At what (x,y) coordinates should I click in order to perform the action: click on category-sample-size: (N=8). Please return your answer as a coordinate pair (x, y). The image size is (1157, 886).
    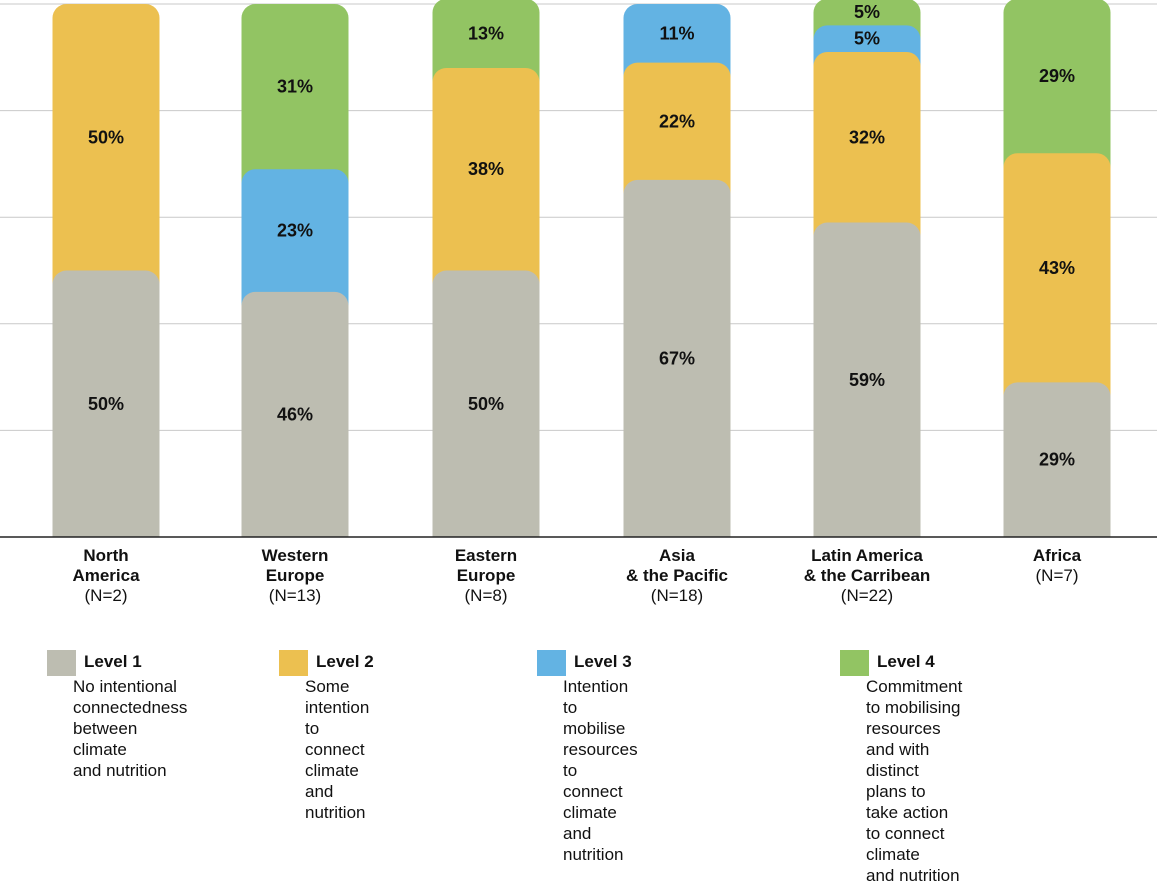
    Looking at the image, I should click on (486, 595).